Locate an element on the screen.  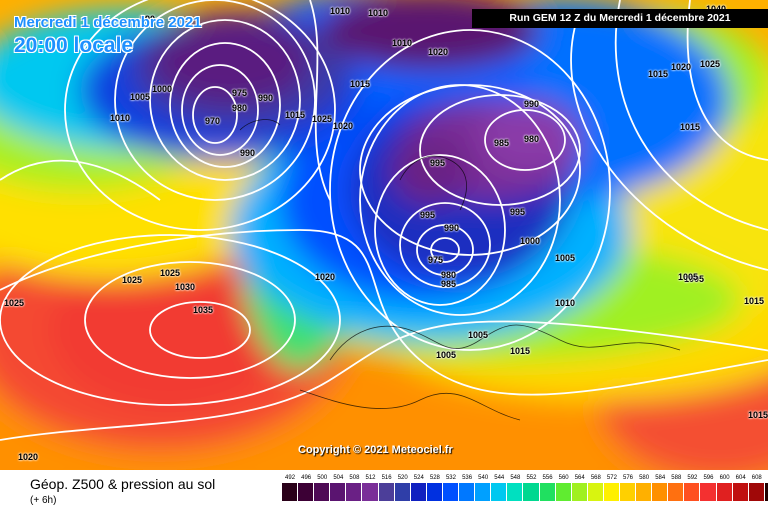
scale-step: 556 is located at coordinates (547, 487).